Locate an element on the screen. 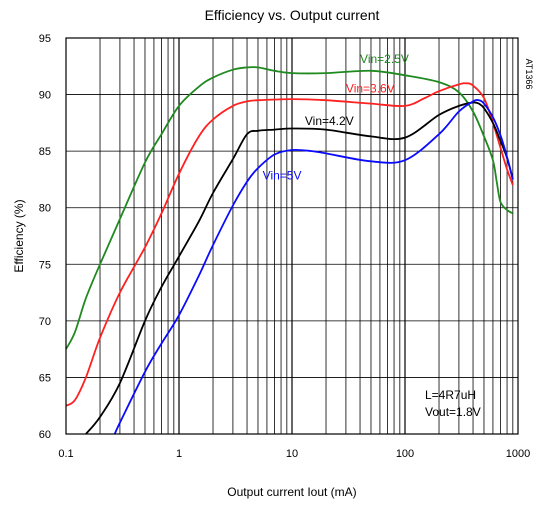 This screenshot has width=539, height=505. x-axis-label: Output current Iout (mA) is located at coordinates (291, 492).